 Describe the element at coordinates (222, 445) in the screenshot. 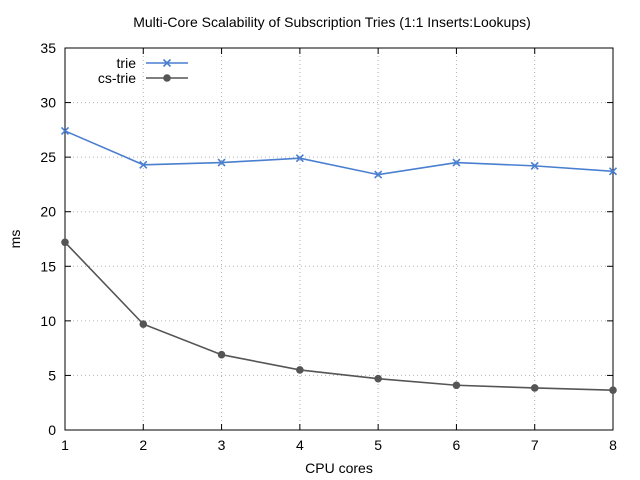

I see `x-tick-label: 3` at that location.